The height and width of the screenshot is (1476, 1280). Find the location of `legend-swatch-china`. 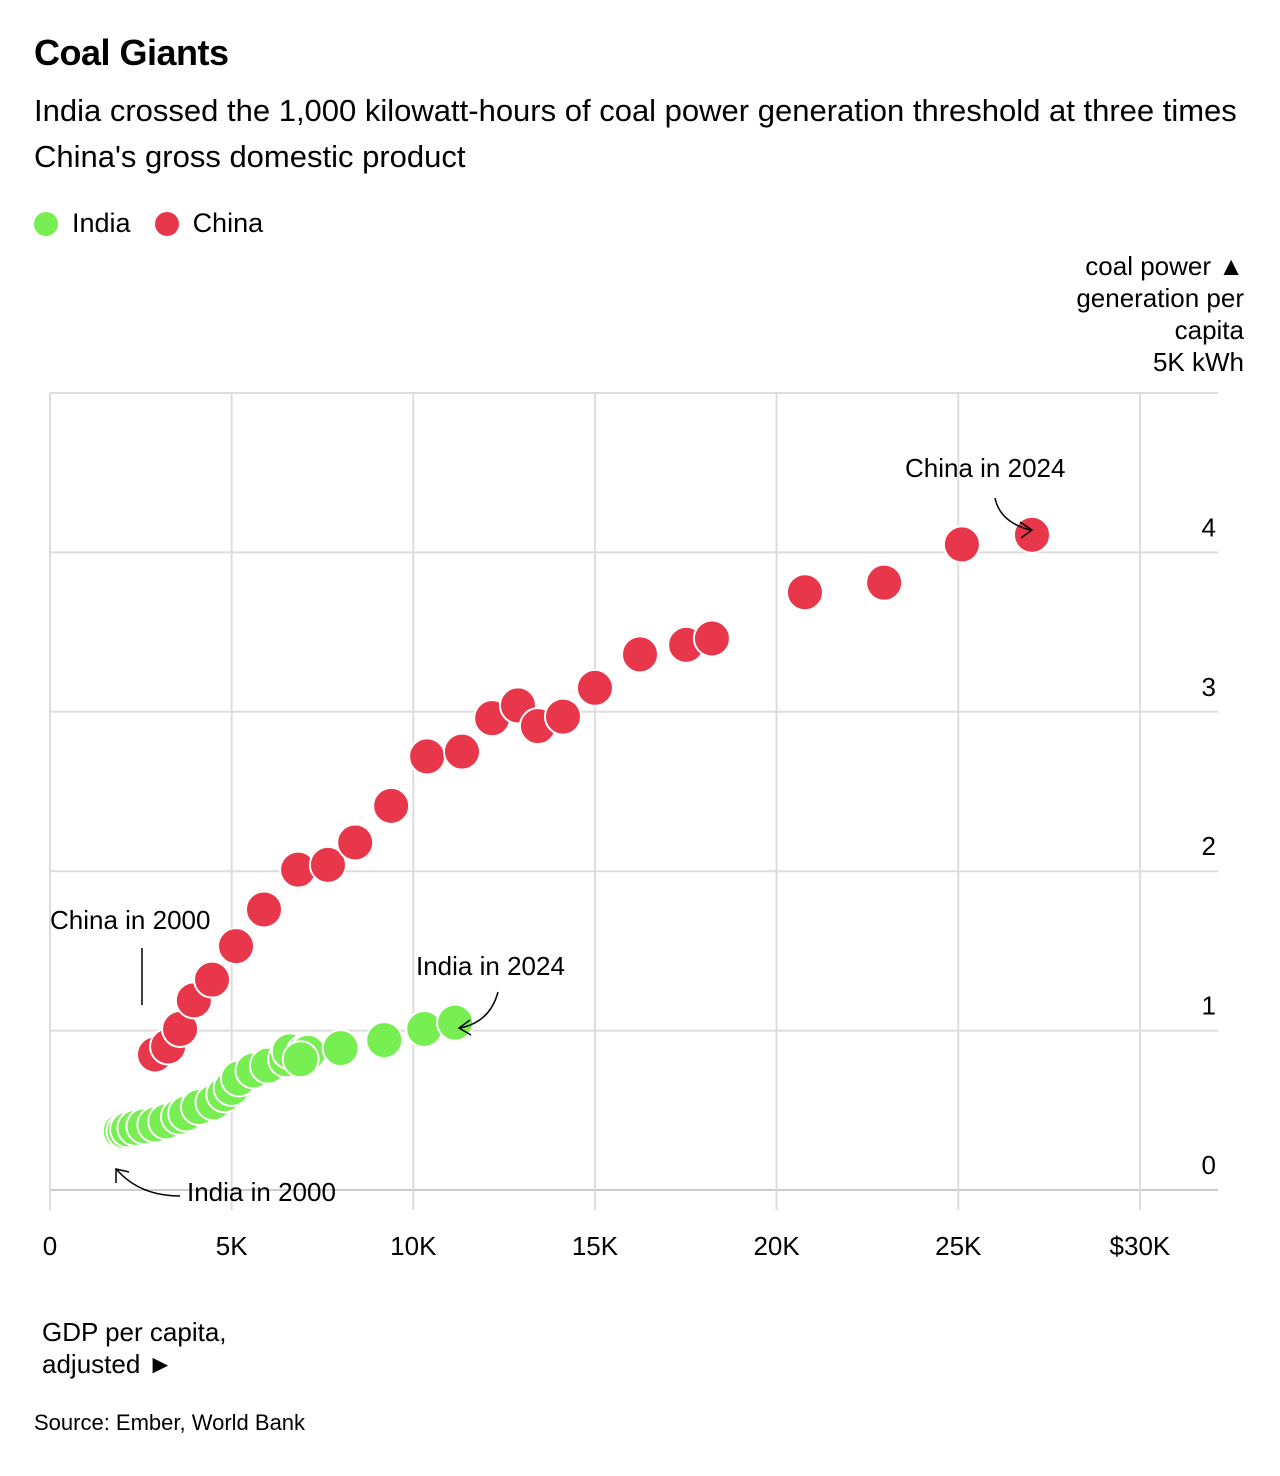

legend-swatch-china is located at coordinates (166, 223).